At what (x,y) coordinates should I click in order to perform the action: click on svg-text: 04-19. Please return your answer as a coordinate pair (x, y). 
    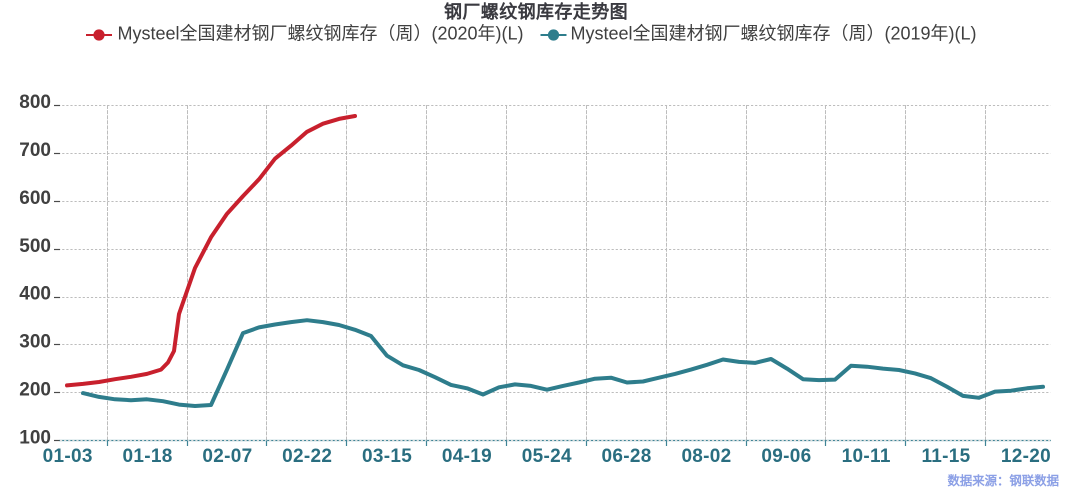
    Looking at the image, I should click on (467, 456).